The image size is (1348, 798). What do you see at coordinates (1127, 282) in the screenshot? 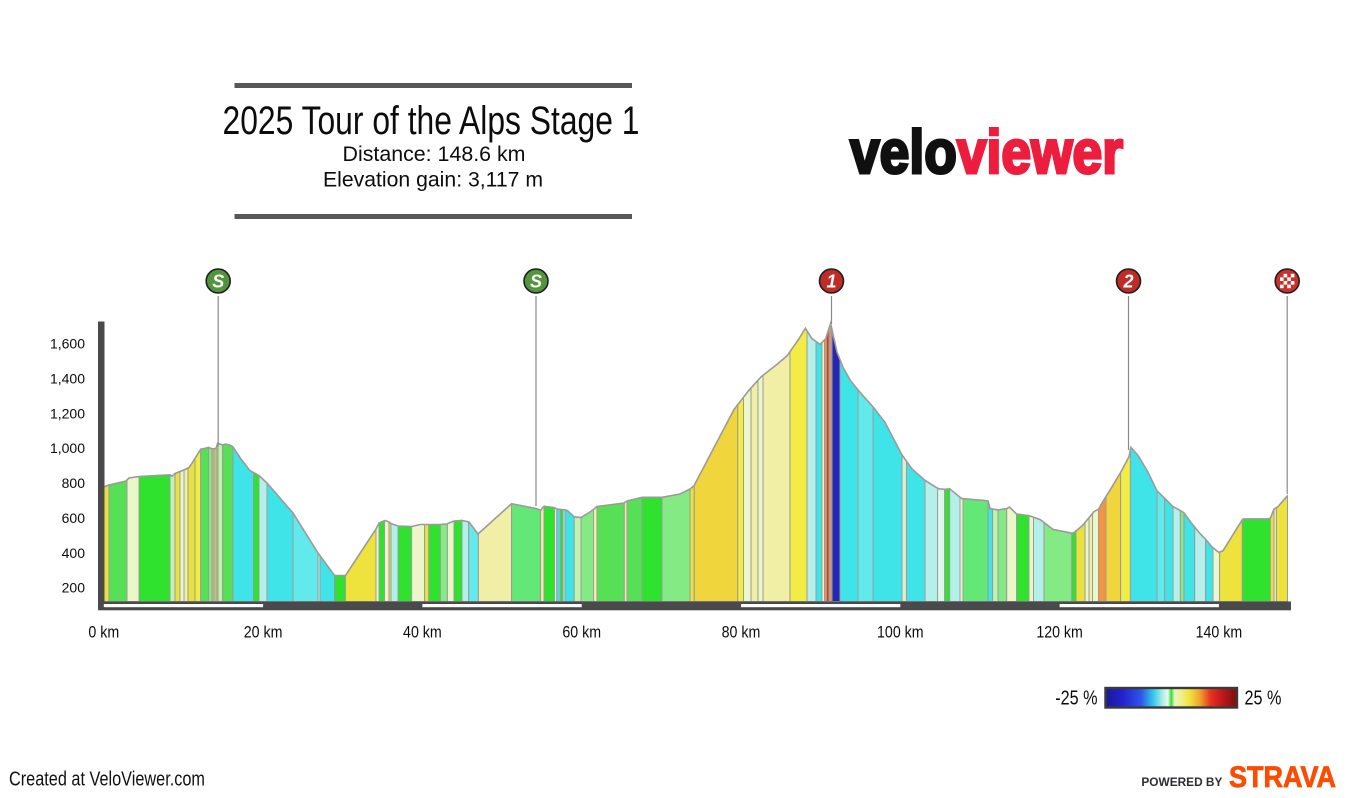
I see `svg-text: 2` at bounding box center [1127, 282].